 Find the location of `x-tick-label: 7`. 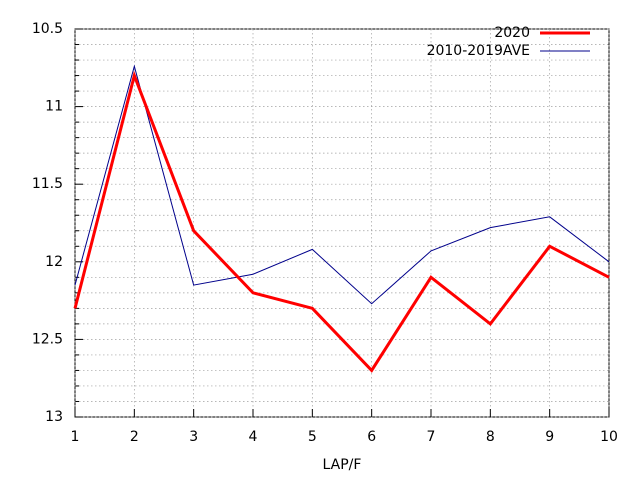

x-tick-label: 7 is located at coordinates (431, 437).